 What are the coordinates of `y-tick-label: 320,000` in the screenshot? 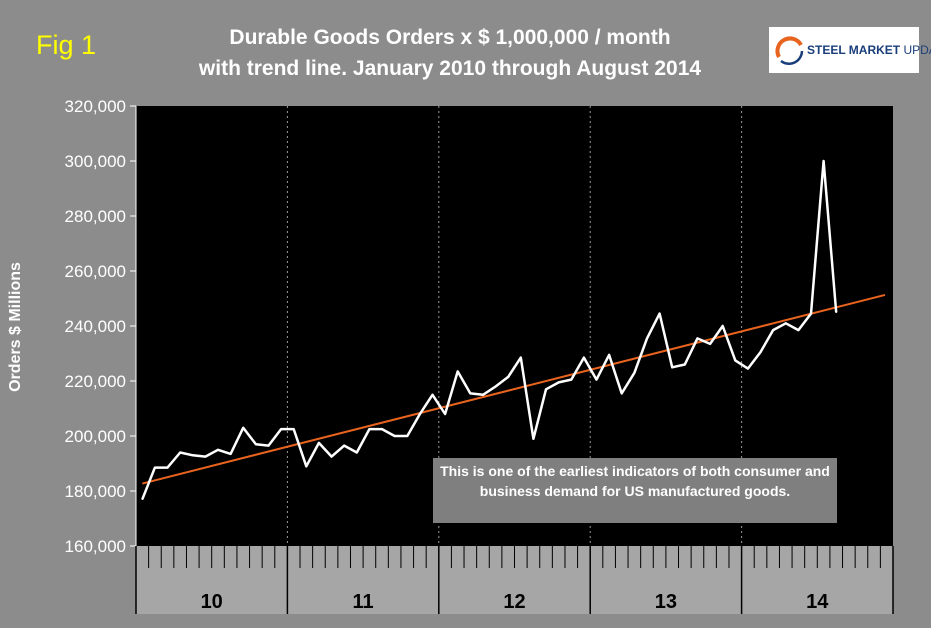 It's located at (95, 106).